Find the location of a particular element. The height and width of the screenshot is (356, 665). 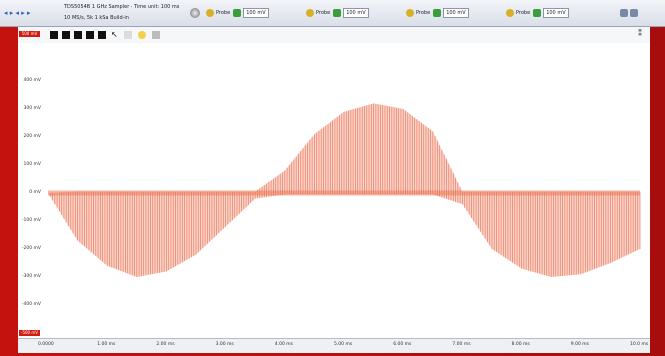

y-tick-label: 200 mV is located at coordinates (32, 136).